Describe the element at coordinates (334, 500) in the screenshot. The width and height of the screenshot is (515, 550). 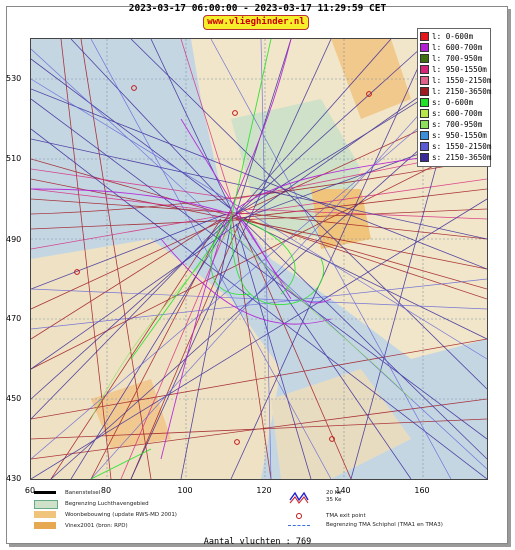
I see `wind-label: 35 Ke` at that location.